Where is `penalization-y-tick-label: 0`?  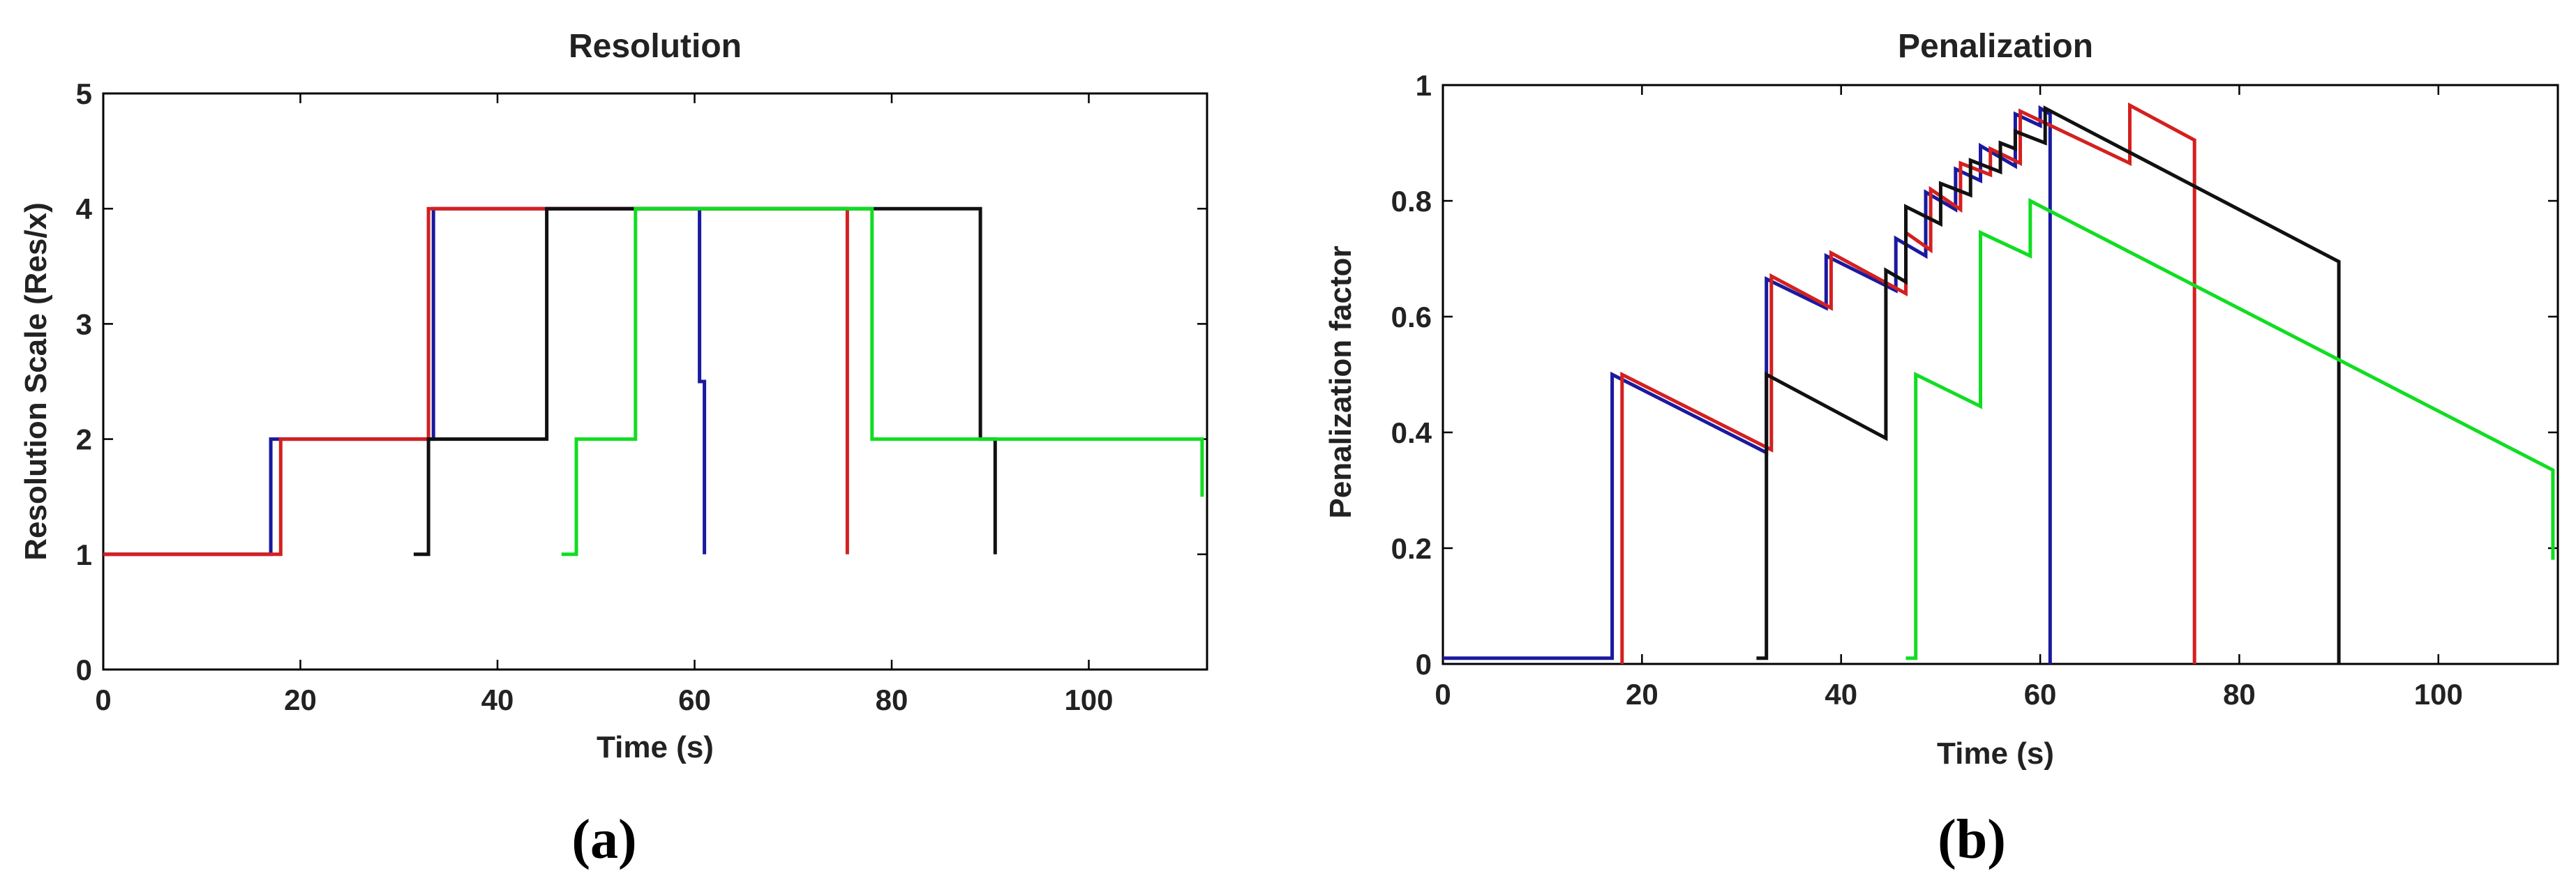
penalization-y-tick-label: 0 is located at coordinates (1424, 664).